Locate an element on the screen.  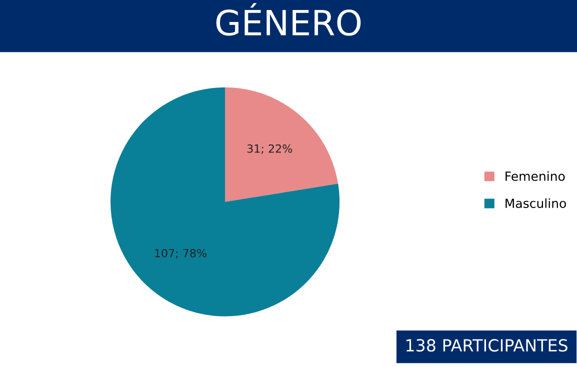
data-label: 31; 22% is located at coordinates (269, 149).